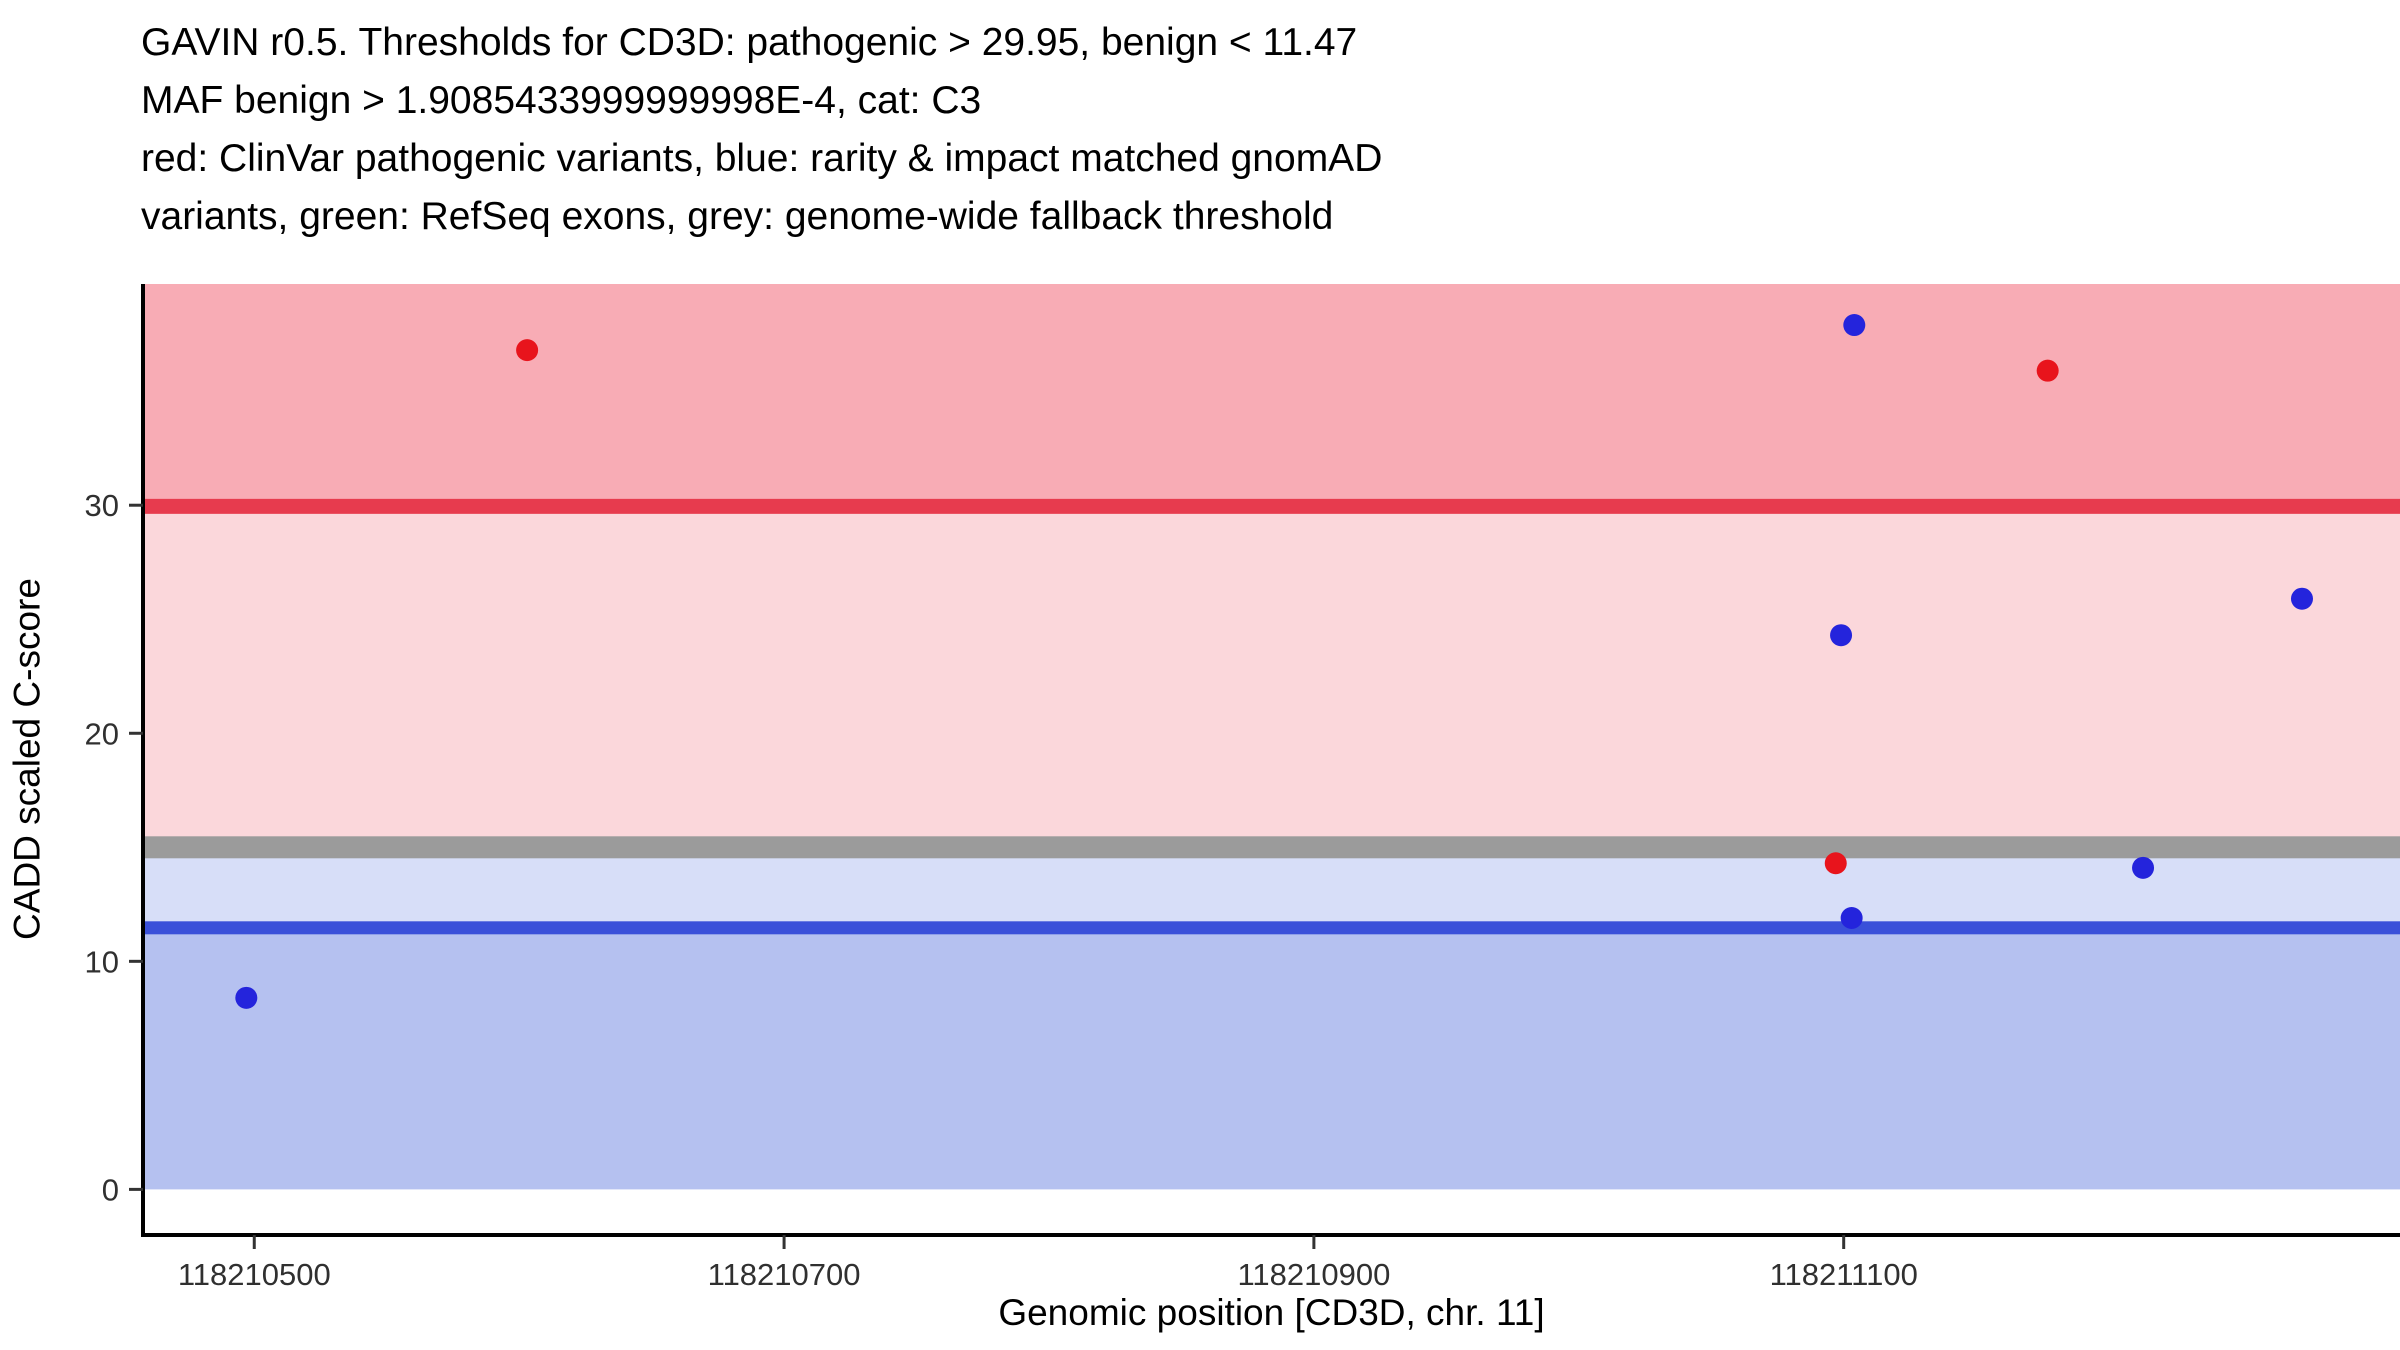  Describe the element at coordinates (102, 961) in the screenshot. I see `y-tick-label: 10` at that location.